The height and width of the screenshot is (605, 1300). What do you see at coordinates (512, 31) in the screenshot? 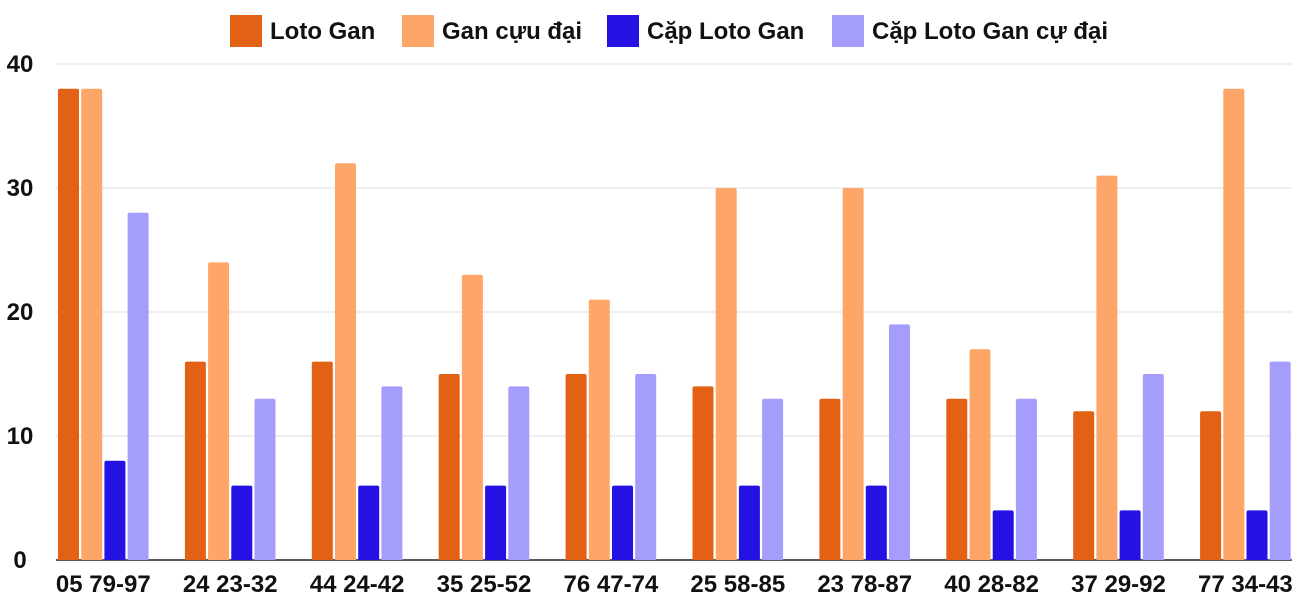
I see `legend-label: Gan cựu đại` at bounding box center [512, 31].